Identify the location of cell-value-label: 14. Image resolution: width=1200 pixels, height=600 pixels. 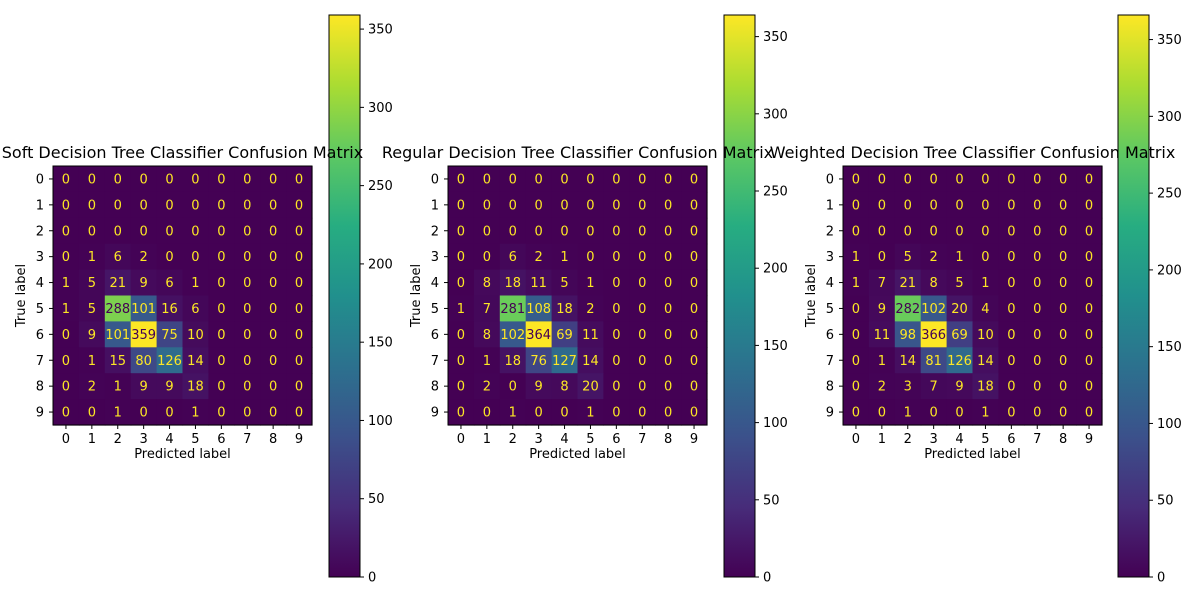
(195, 361).